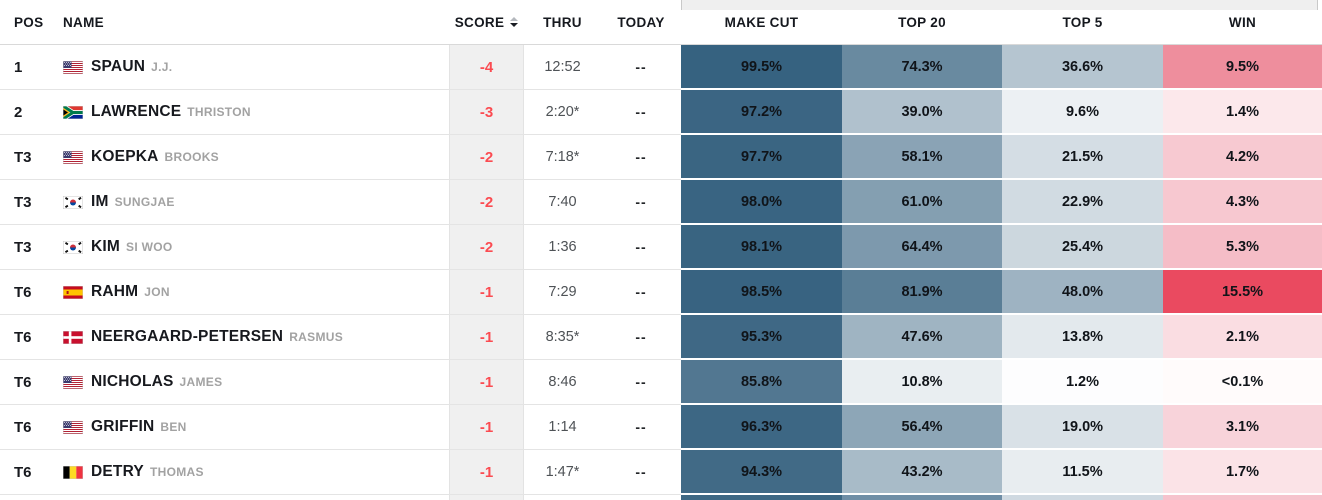  What do you see at coordinates (922, 292) in the screenshot?
I see `top20-probability: 81.9%` at bounding box center [922, 292].